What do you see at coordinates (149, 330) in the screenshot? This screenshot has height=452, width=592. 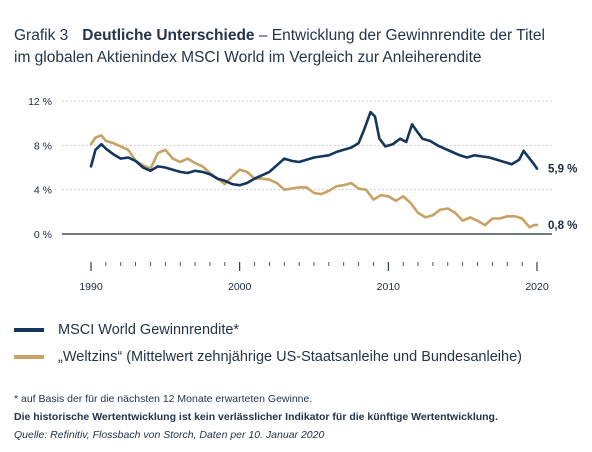 I see `legend-label-msci: MSCI World Gewinnrendite*` at bounding box center [149, 330].